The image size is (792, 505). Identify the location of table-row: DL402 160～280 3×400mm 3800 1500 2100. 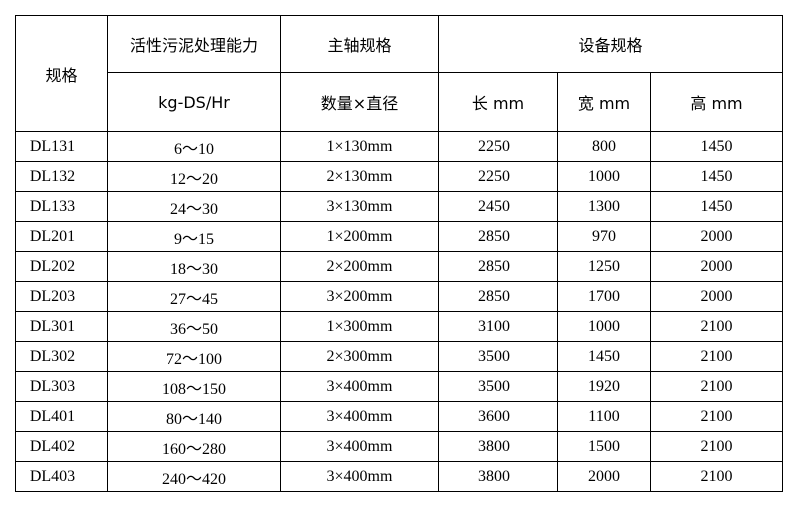
(399, 446).